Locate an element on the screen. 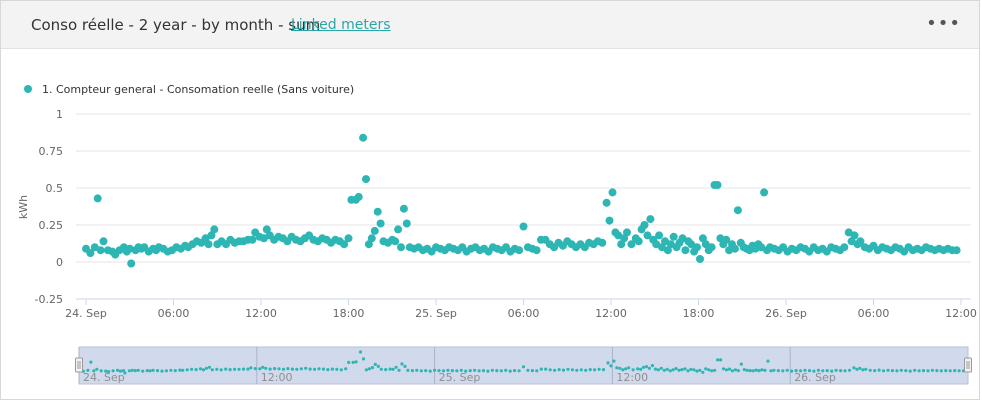  navigator: 24. Sep 12:00 25. Sep 12:00 26. Sep is located at coordinates (523, 365).